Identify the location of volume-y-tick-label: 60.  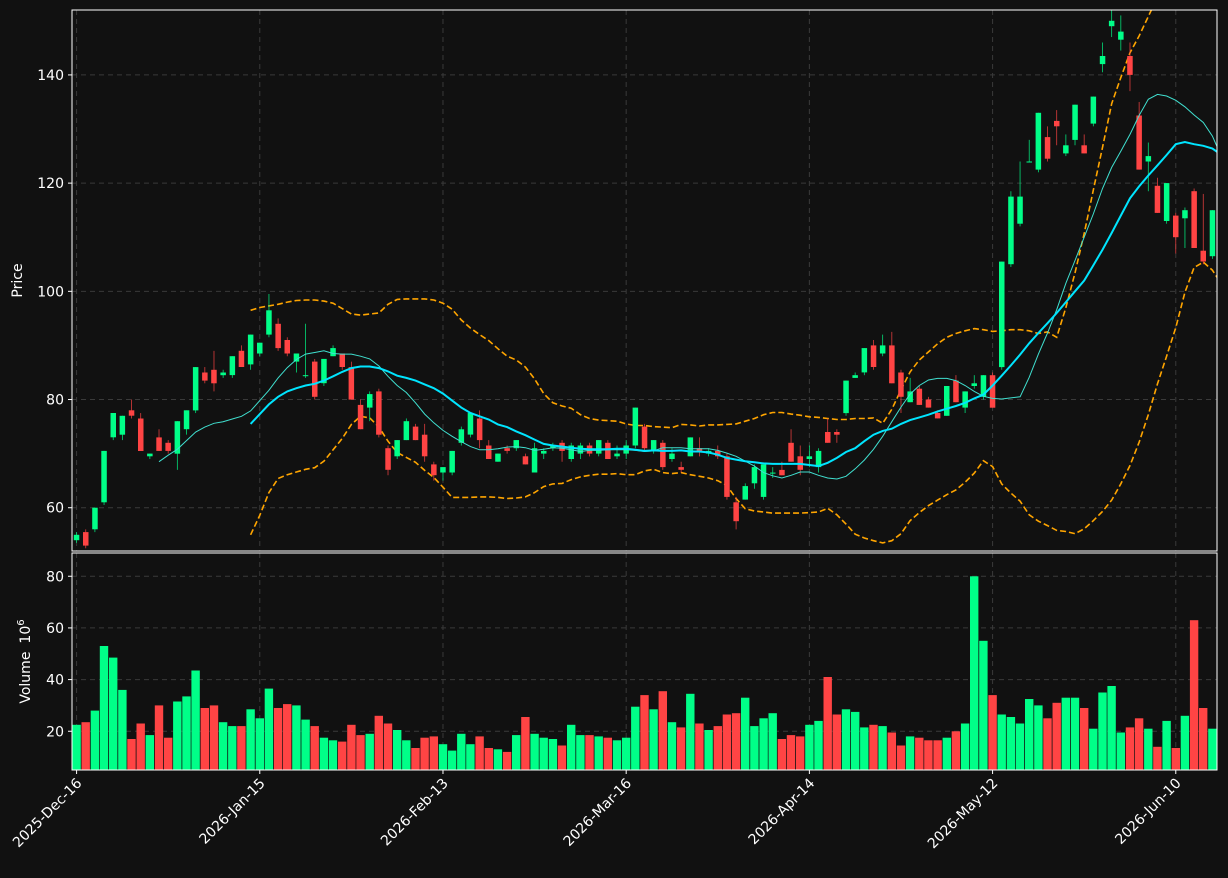
(55, 629).